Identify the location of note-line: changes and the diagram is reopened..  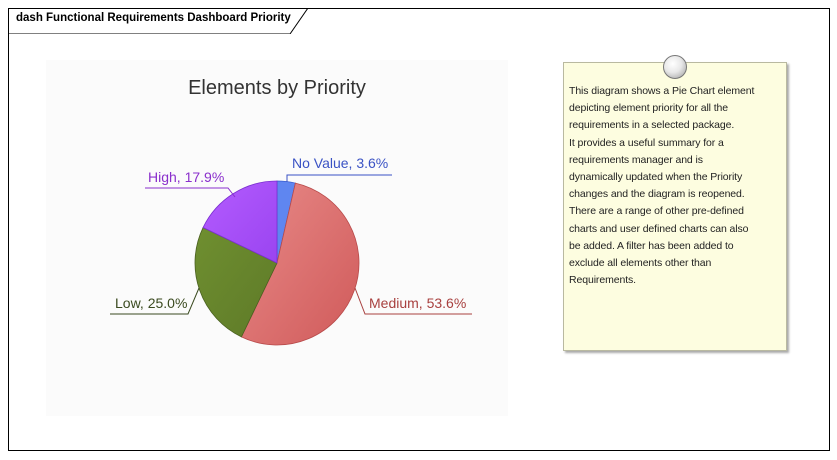
(657, 194).